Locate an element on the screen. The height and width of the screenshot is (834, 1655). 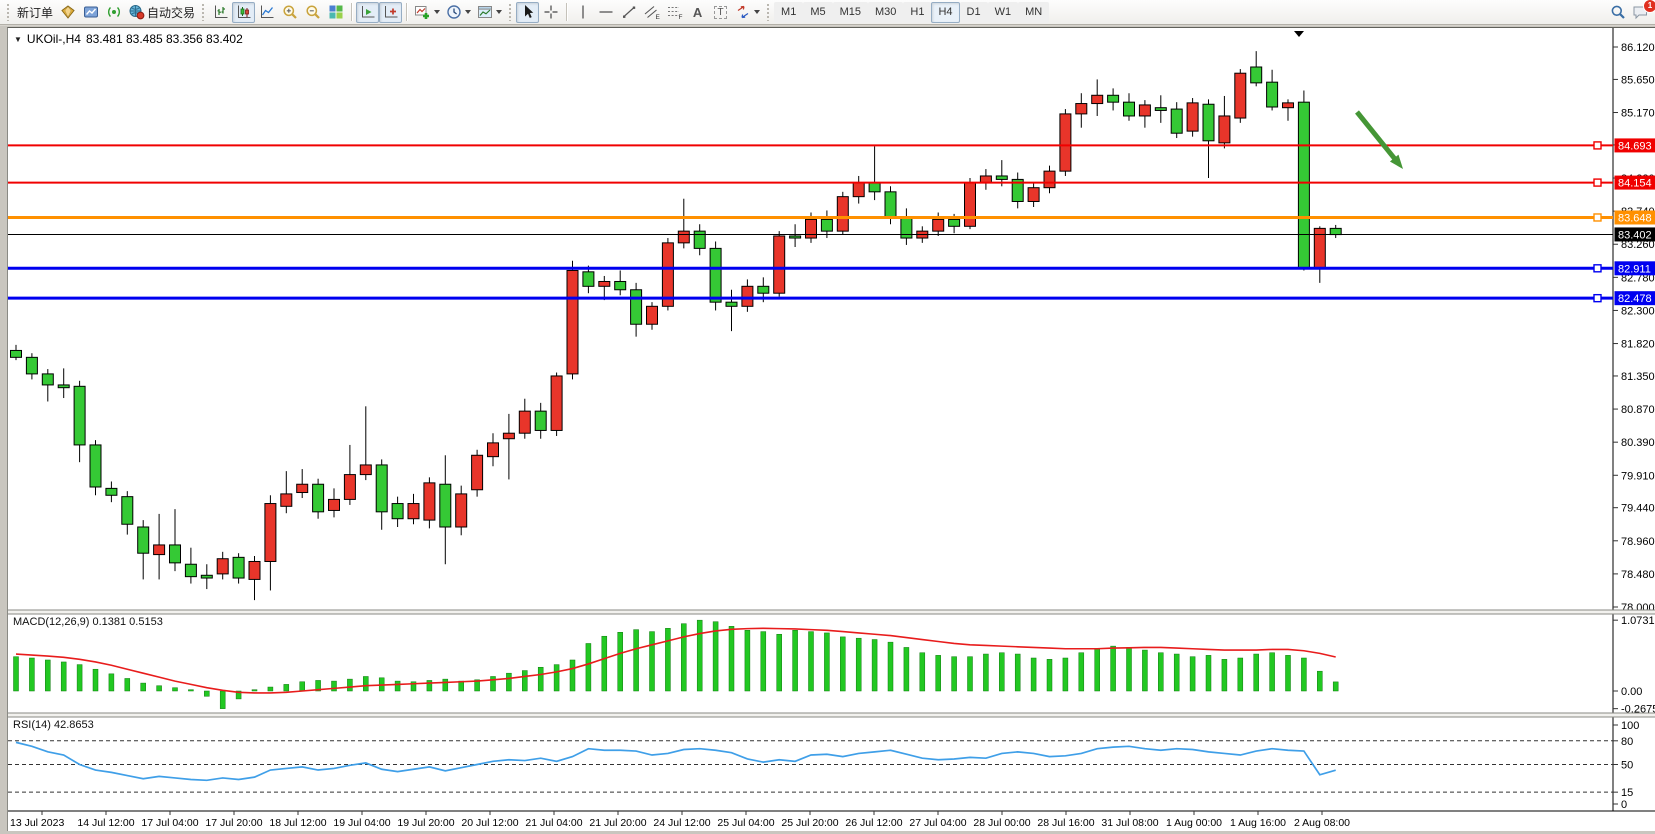
timeframe-h1: H1 is located at coordinates (917, 12).